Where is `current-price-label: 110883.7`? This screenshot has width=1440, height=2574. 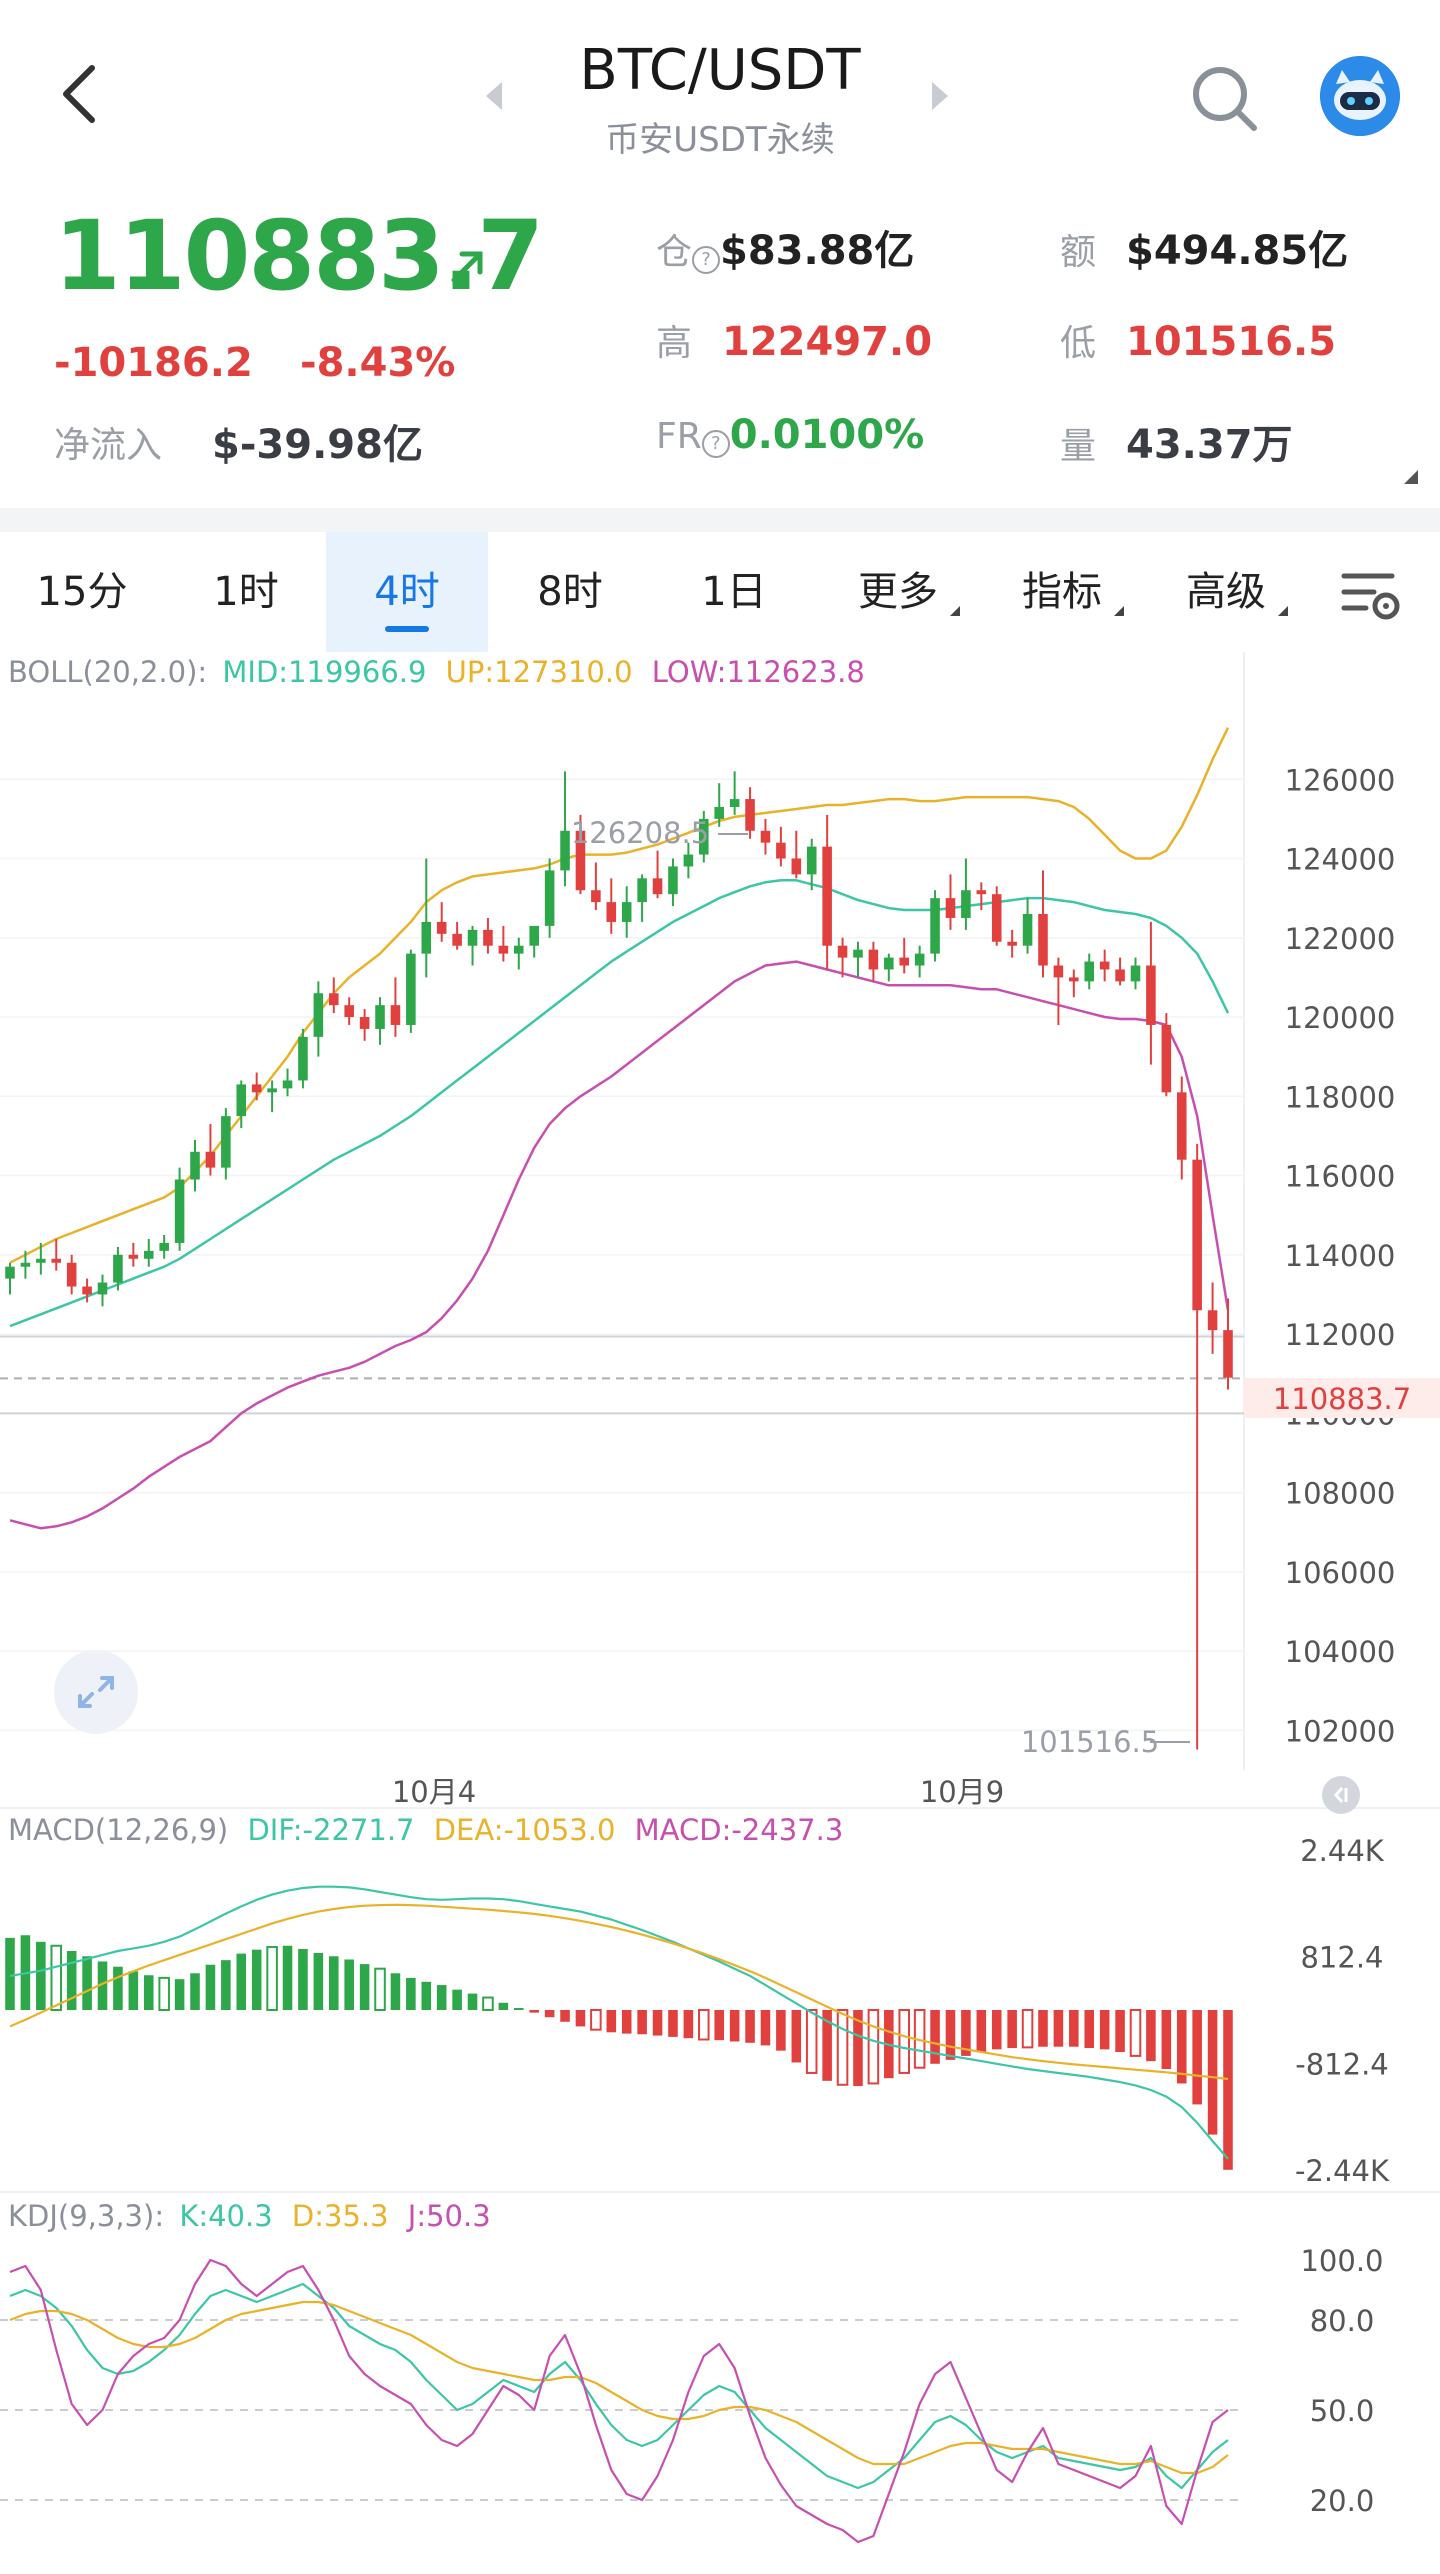
current-price-label: 110883.7 is located at coordinates (1342, 1399).